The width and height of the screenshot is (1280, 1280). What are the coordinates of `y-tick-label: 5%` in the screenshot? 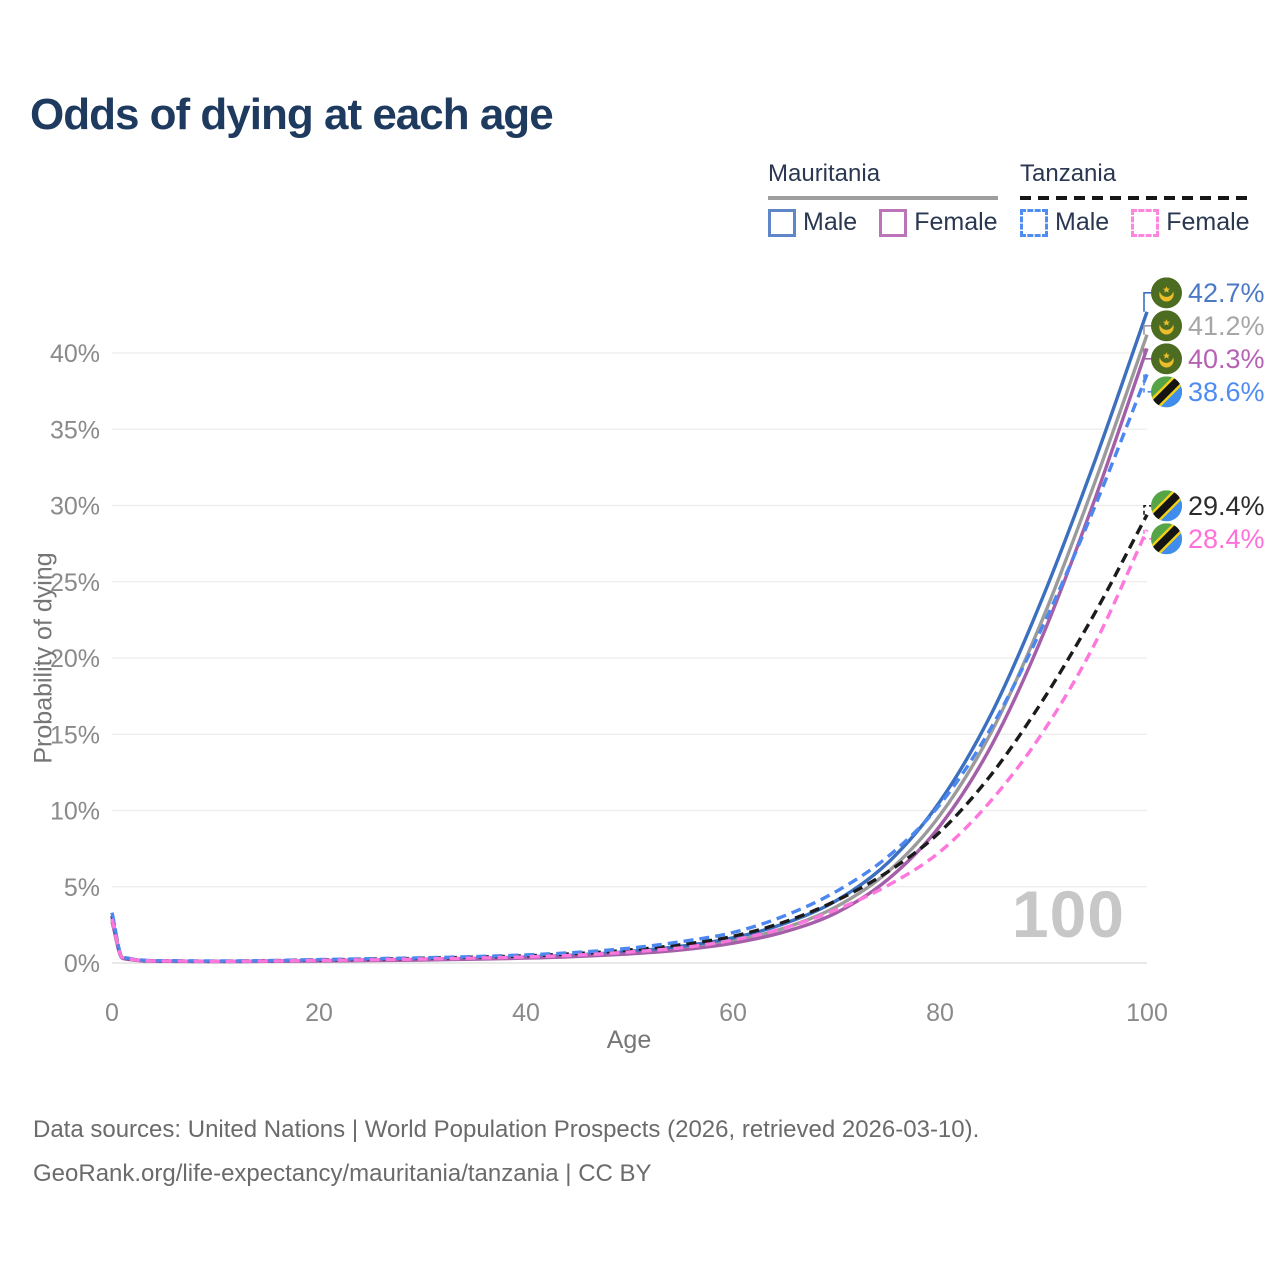 It's located at (82, 888).